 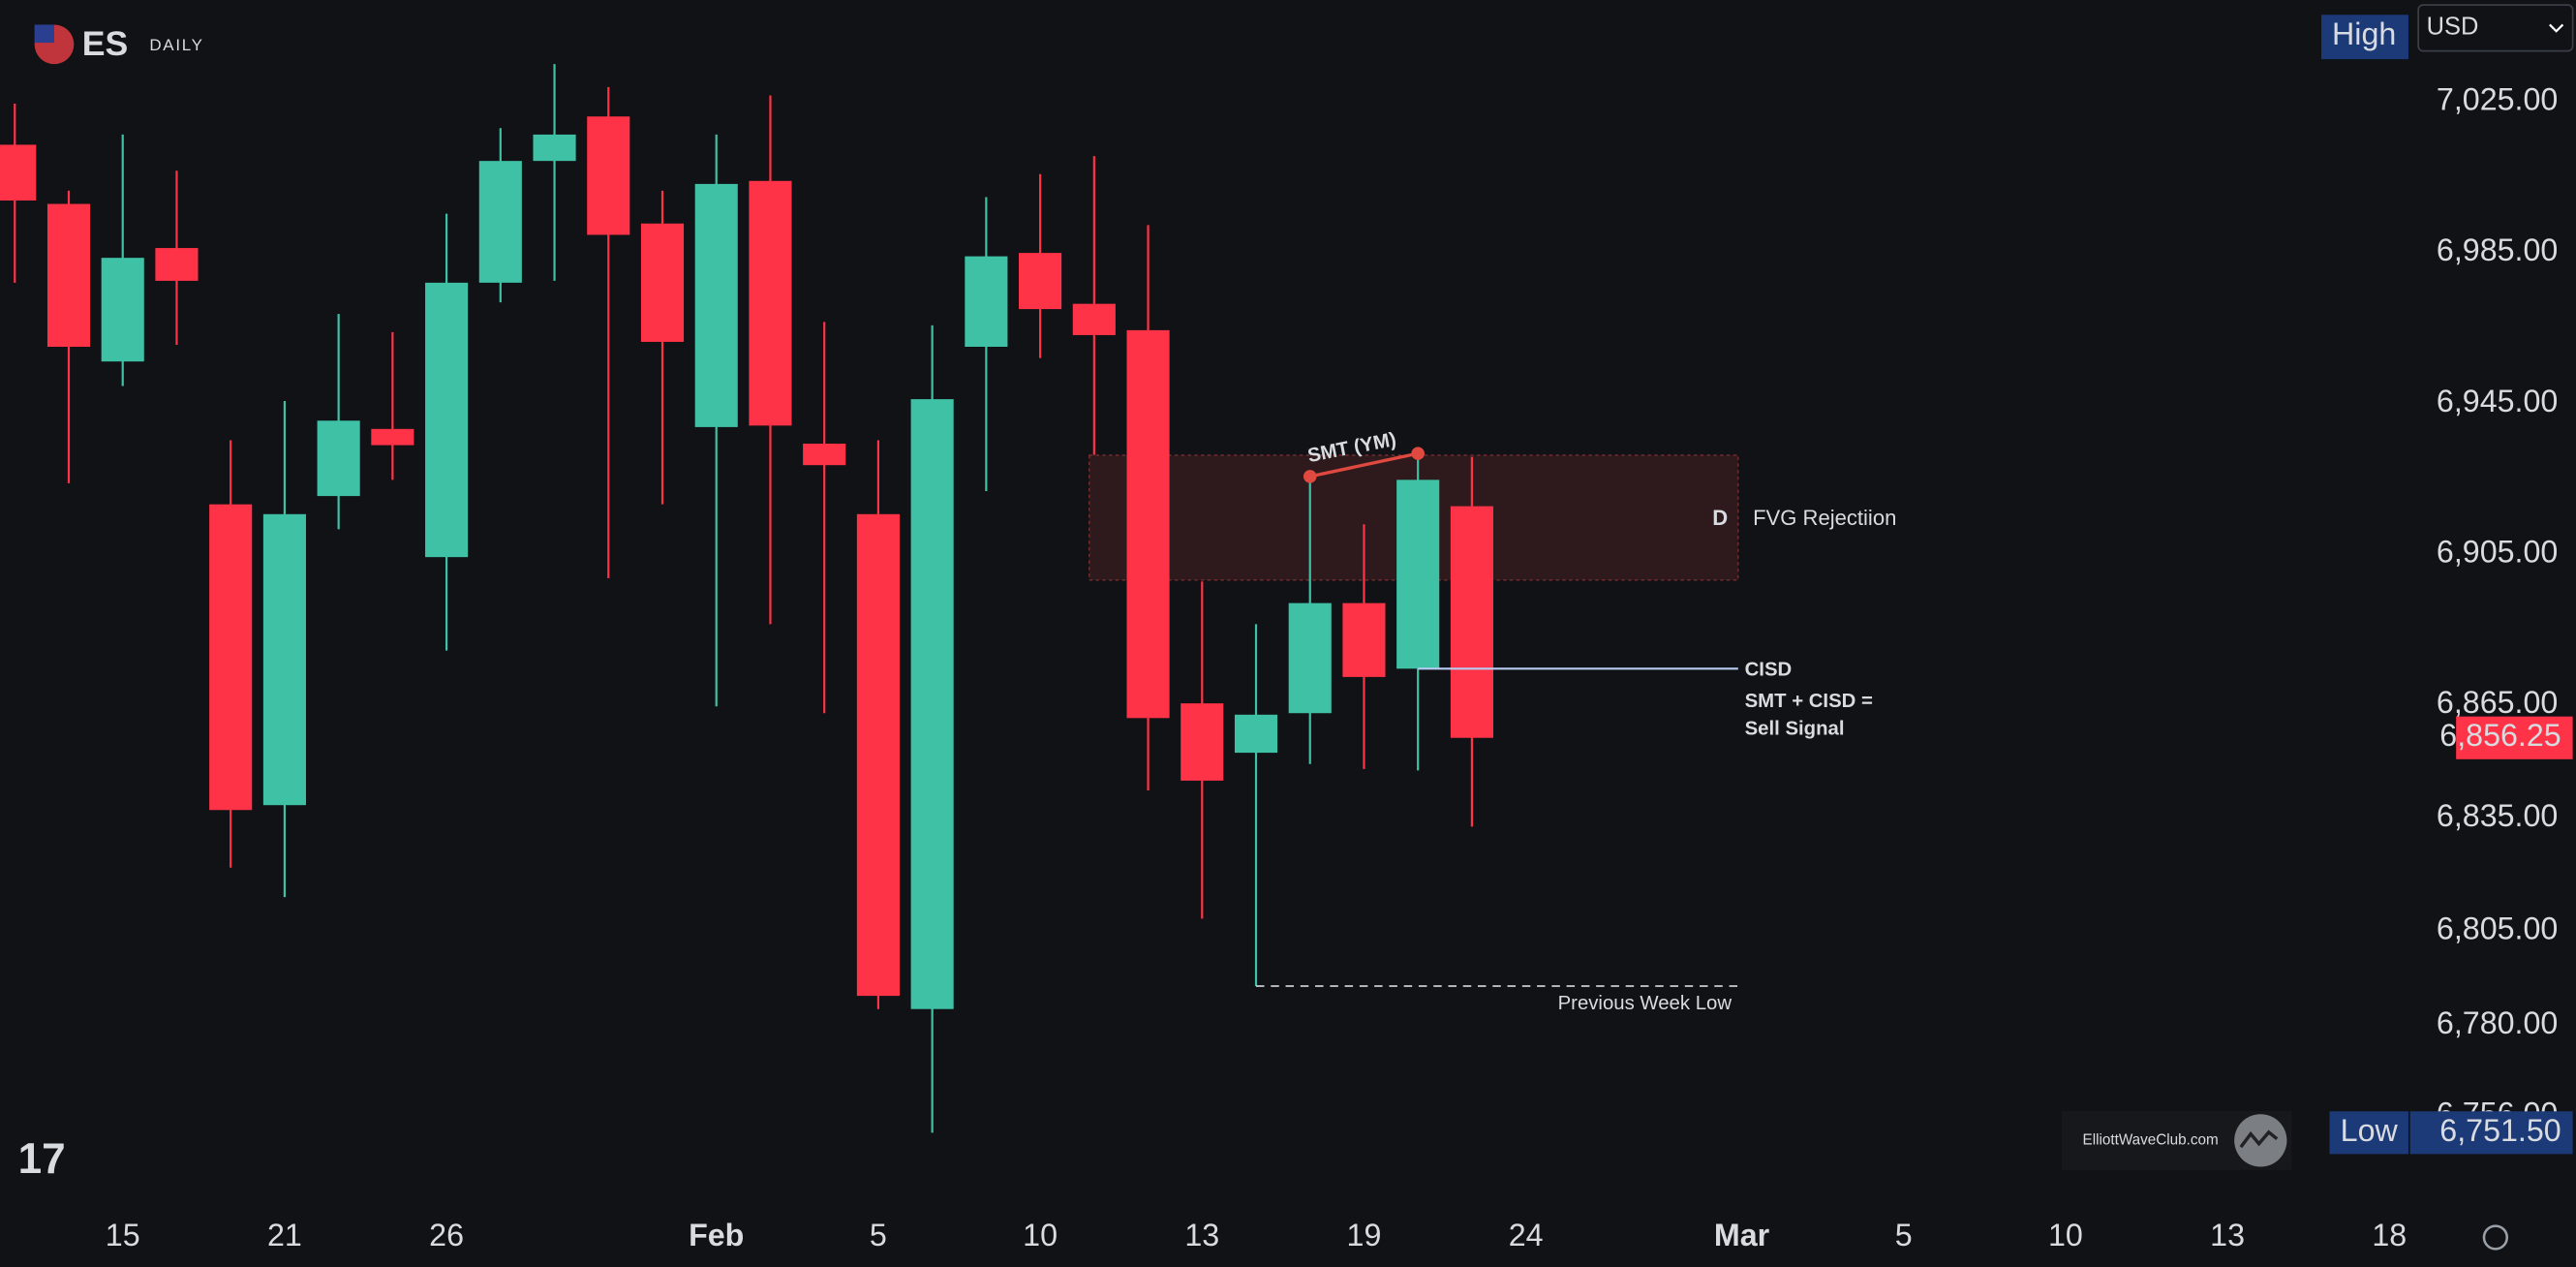 What do you see at coordinates (716, 1235) in the screenshot?
I see `x-tick-label: Feb` at bounding box center [716, 1235].